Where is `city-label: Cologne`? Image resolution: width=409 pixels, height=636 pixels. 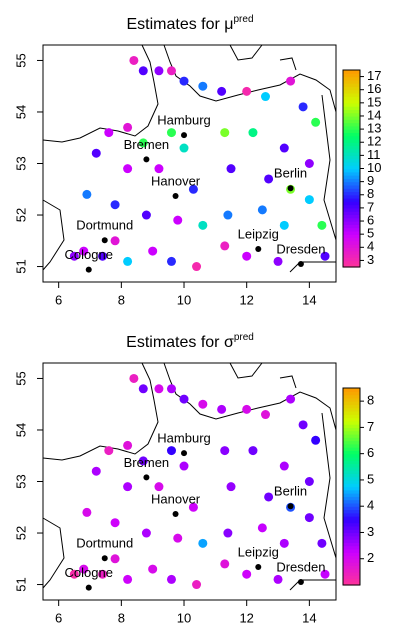
city-label: Cologne is located at coordinates (89, 572).